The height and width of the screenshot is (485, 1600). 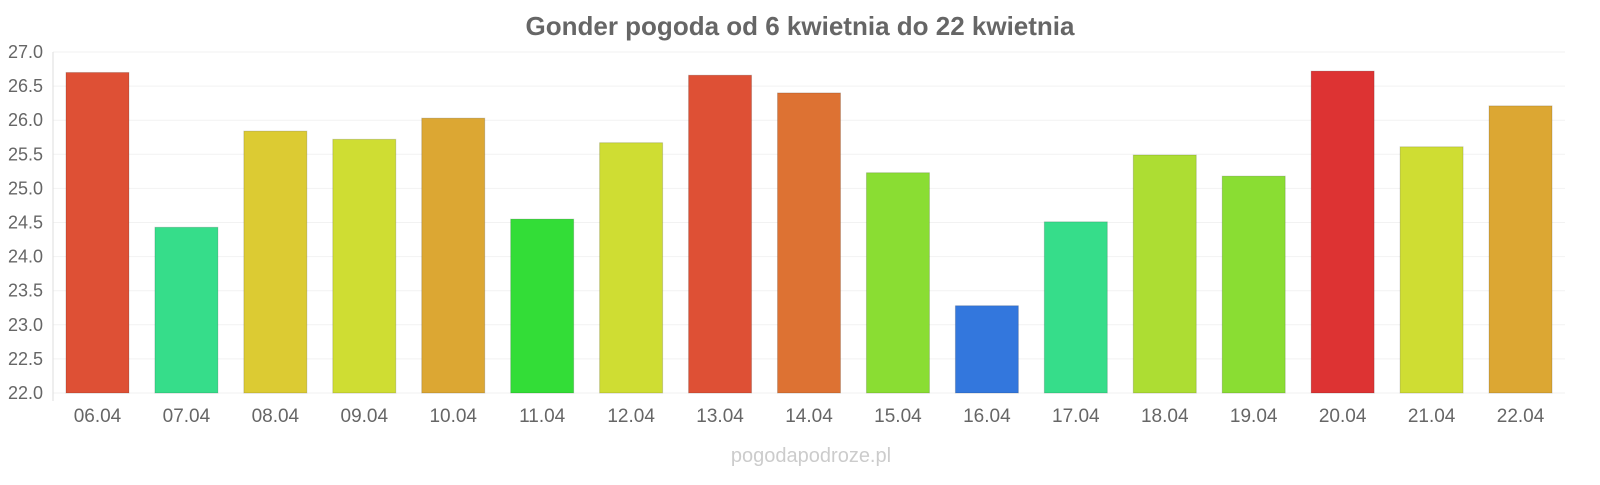 I want to click on y-tick-label: 27.0, so click(x=25, y=52).